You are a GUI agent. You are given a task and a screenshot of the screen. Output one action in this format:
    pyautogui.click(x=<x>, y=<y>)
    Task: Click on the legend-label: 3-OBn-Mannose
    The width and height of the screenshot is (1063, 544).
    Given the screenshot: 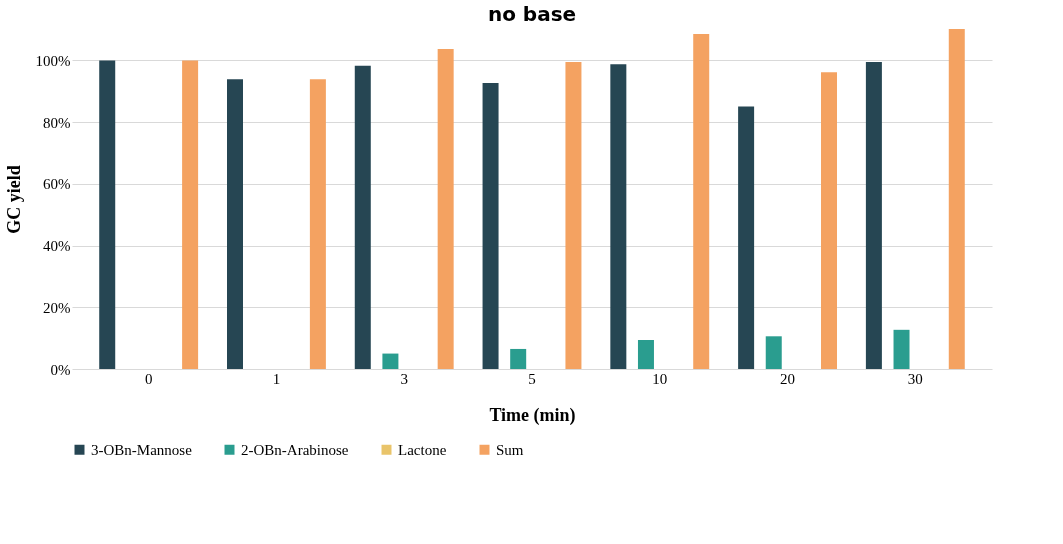 What is the action you would take?
    pyautogui.click(x=142, y=449)
    